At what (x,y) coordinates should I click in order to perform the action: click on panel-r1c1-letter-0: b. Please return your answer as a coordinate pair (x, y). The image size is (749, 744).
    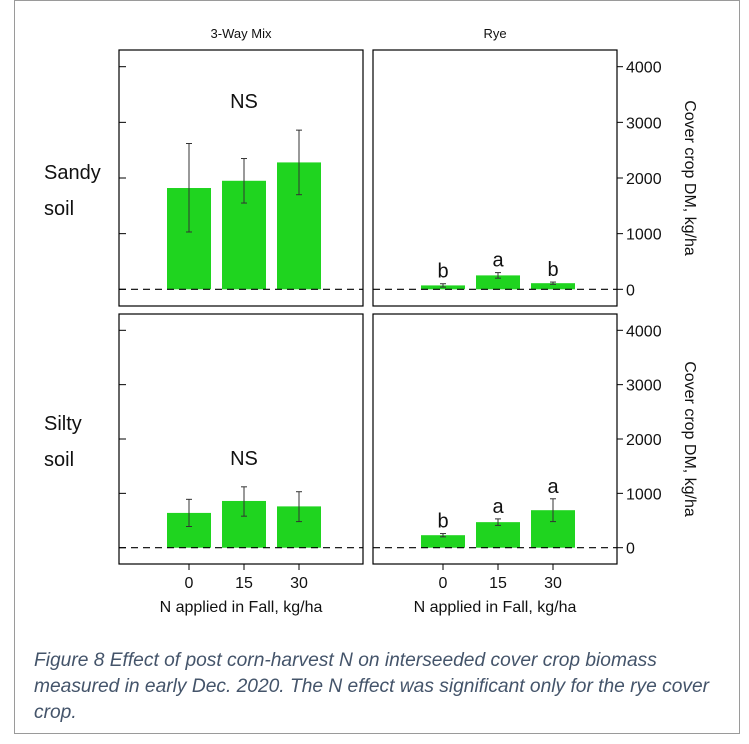
    Looking at the image, I should click on (442, 522).